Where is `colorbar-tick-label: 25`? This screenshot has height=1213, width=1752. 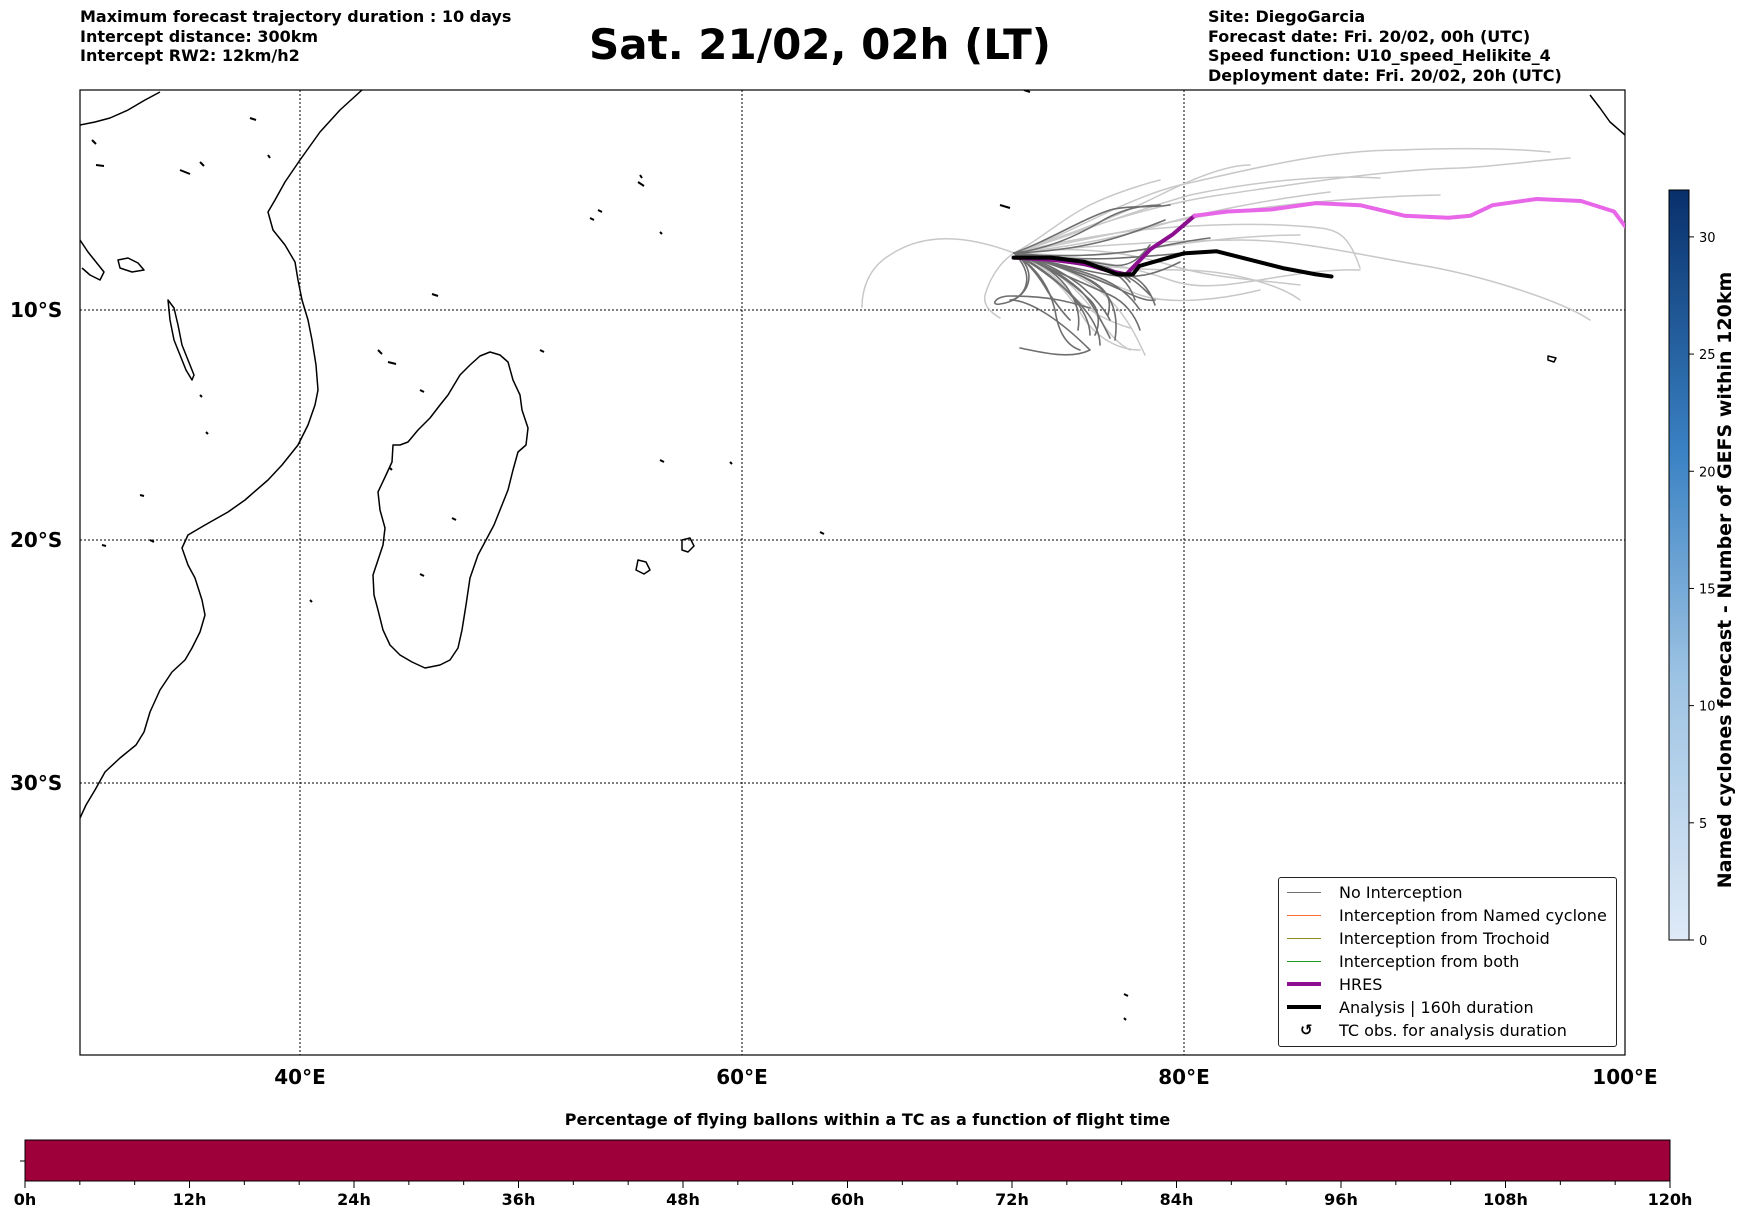
colorbar-tick-label: 25 is located at coordinates (1707, 355).